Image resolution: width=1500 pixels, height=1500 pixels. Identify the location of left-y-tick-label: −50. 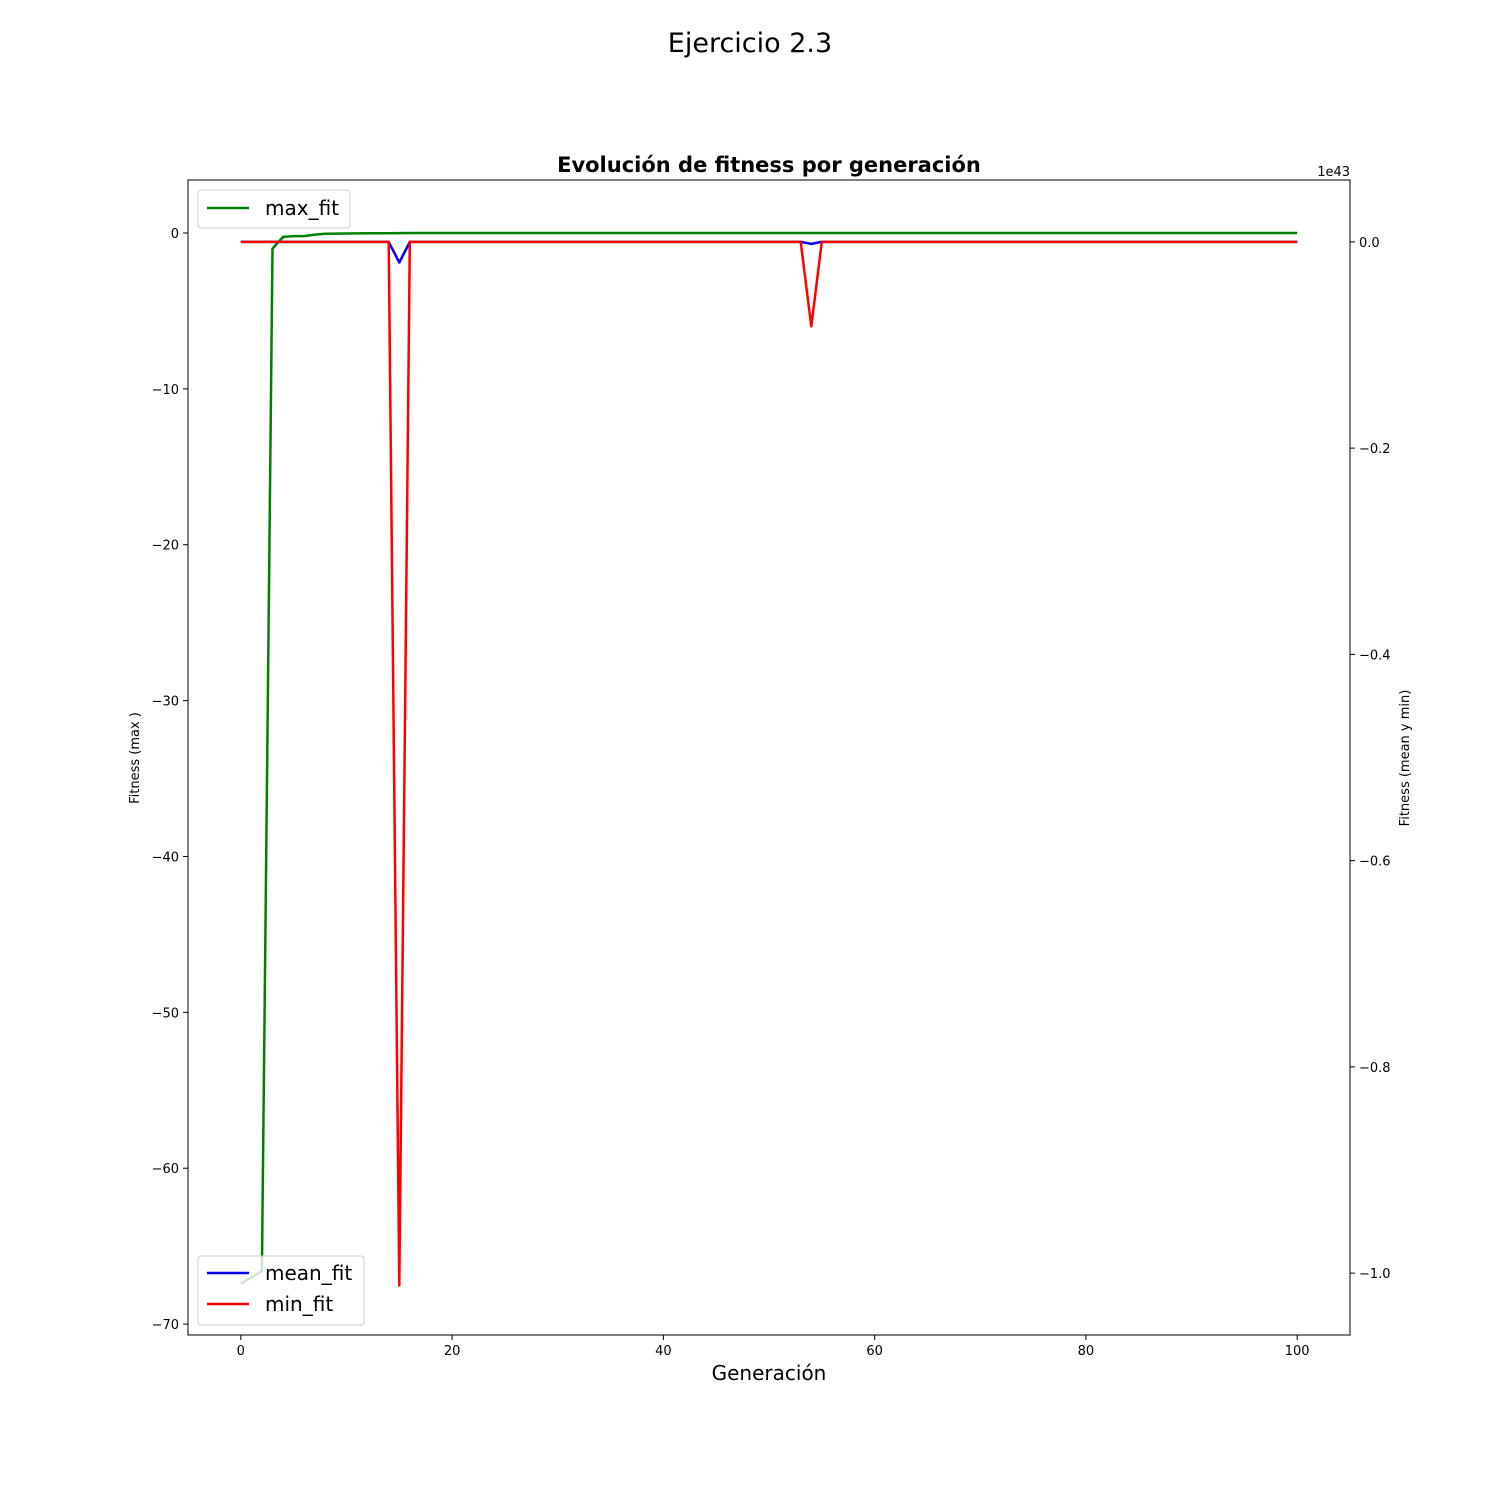
(165, 1013).